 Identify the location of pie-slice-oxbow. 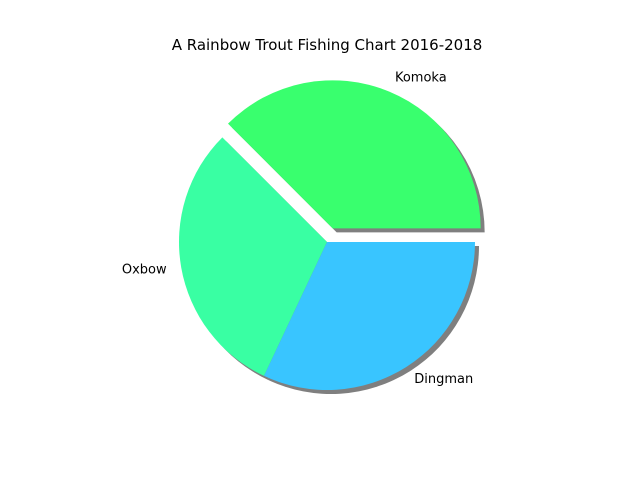
(252, 256).